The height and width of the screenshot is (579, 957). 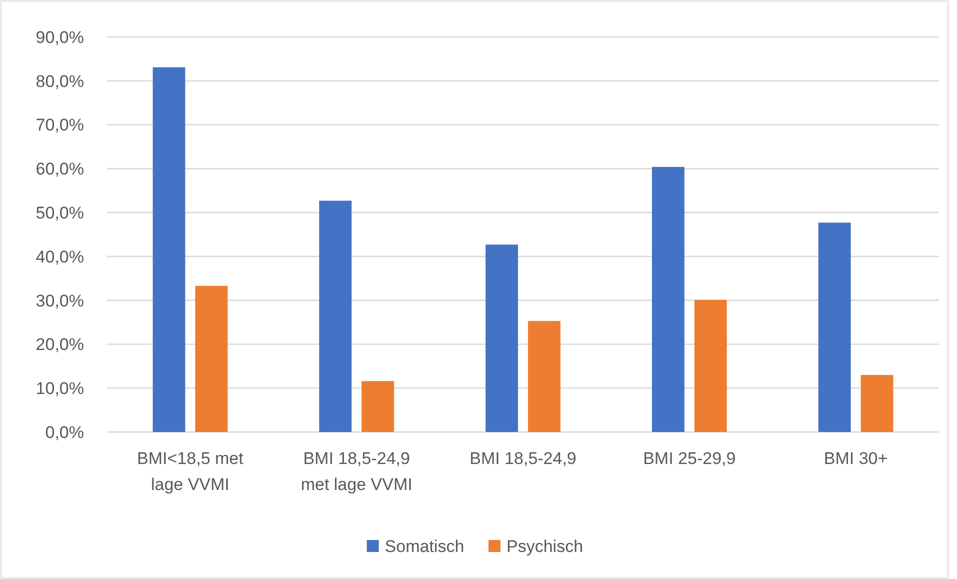 What do you see at coordinates (60, 388) in the screenshot?
I see `y-tick-label: 10,0%` at bounding box center [60, 388].